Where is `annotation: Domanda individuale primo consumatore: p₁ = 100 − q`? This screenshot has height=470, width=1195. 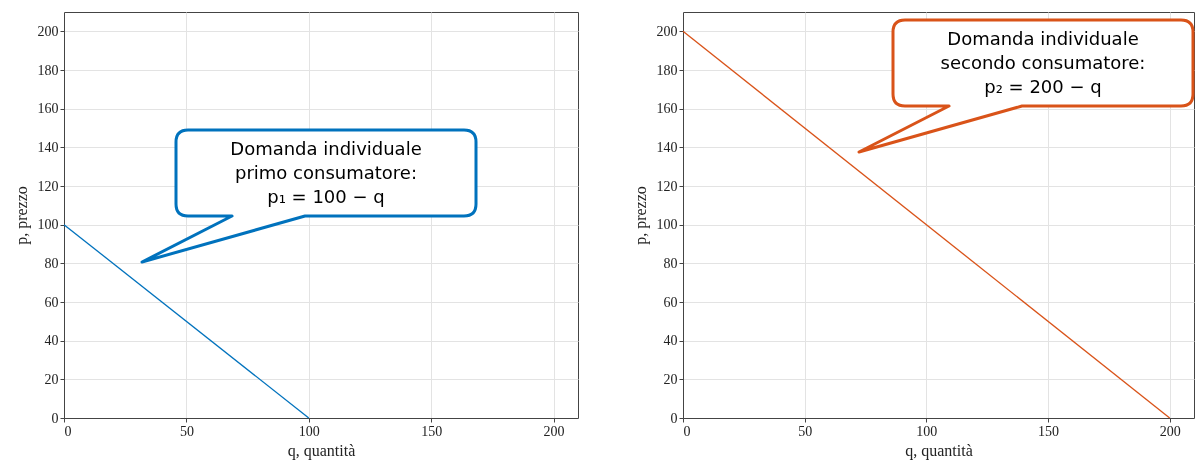
annotation: Domanda individuale primo consumatore: p₁ = 100 − q is located at coordinates (326, 173).